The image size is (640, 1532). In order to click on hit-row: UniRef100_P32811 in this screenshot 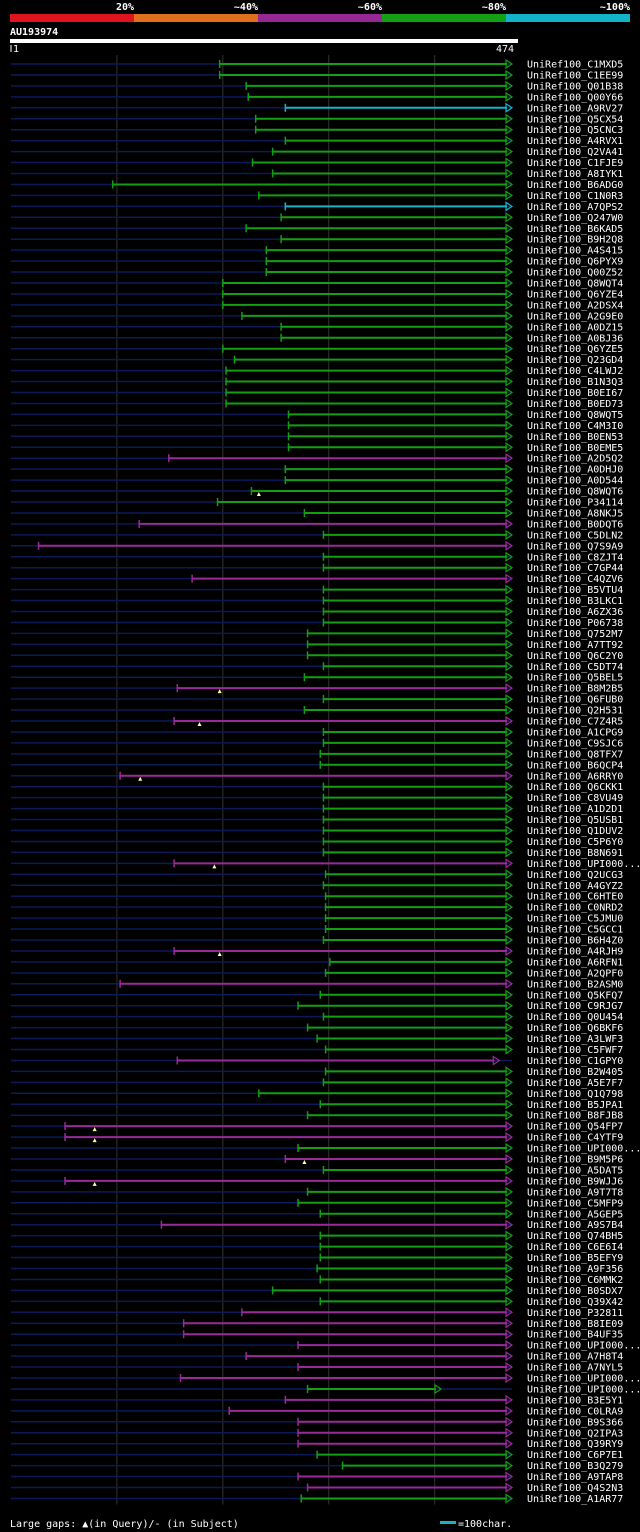, I will do `click(317, 1313)`.